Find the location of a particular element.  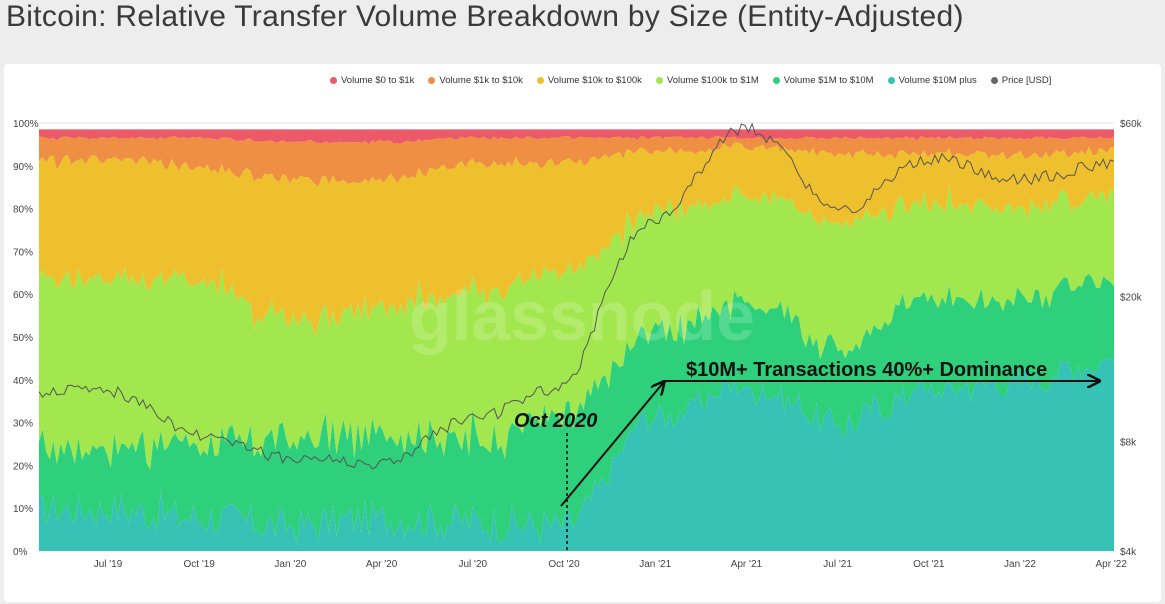

x-tick-label: Apr '21 is located at coordinates (747, 564).